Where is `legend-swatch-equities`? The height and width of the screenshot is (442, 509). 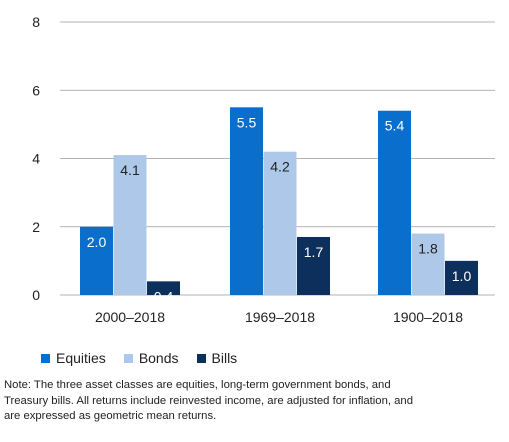
legend-swatch-equities is located at coordinates (45, 358).